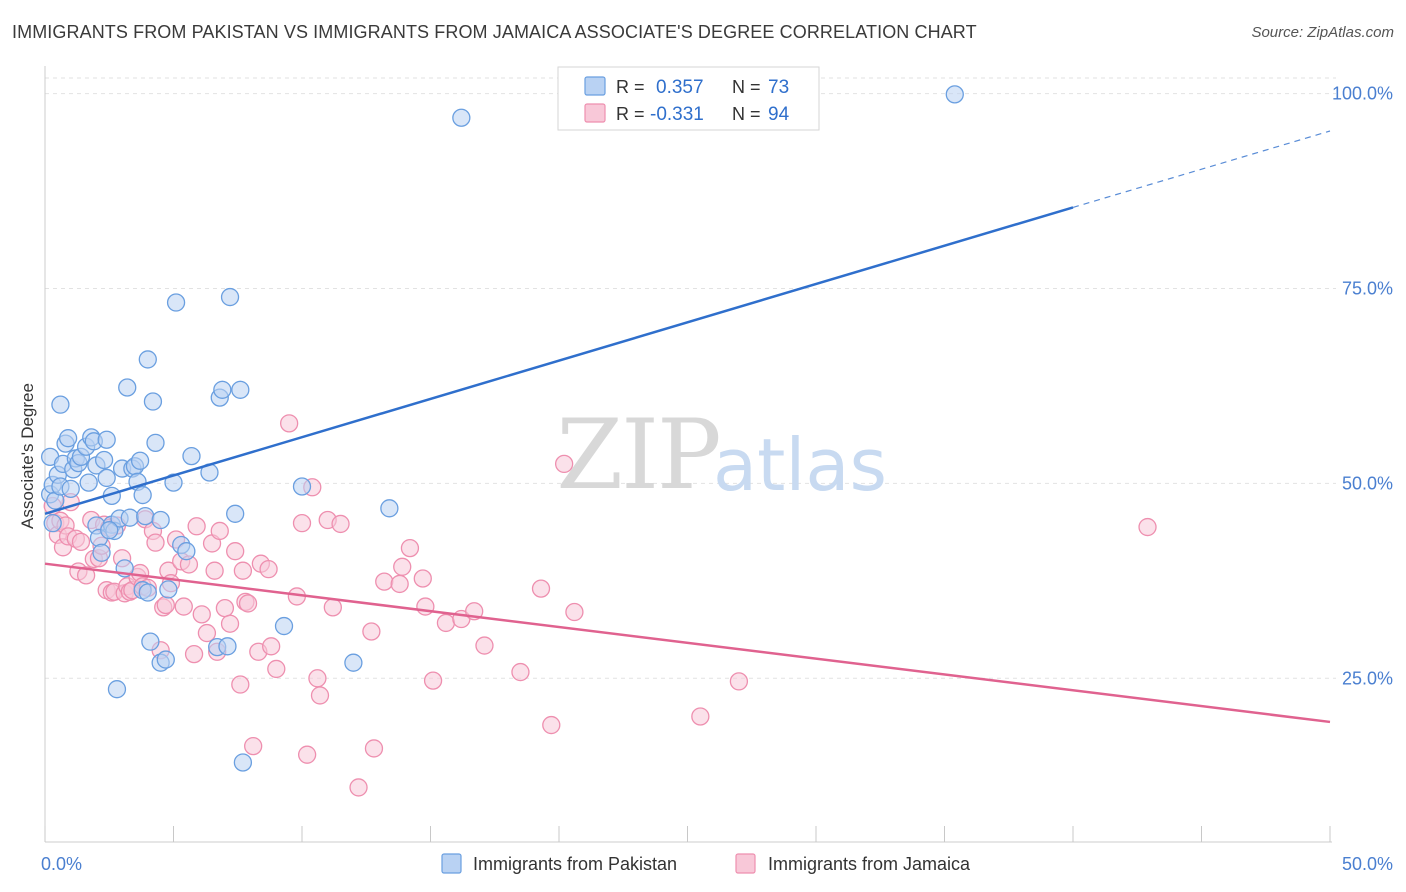 The height and width of the screenshot is (892, 1406). Describe the element at coordinates (451, 863) in the screenshot. I see `legend-swatch-pakistan` at that location.